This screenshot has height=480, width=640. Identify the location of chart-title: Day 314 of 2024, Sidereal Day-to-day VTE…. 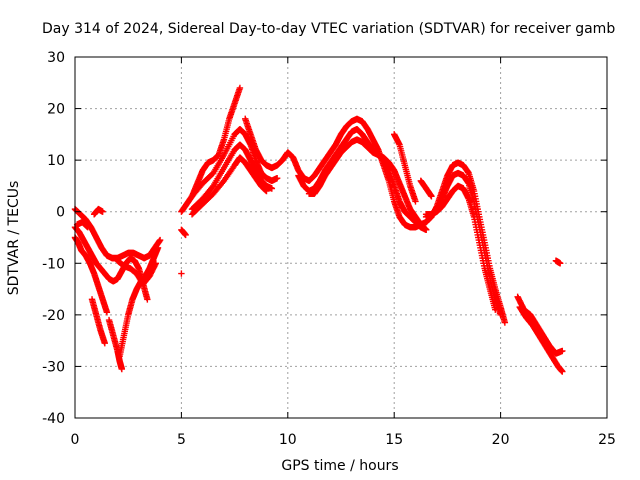
(328, 29).